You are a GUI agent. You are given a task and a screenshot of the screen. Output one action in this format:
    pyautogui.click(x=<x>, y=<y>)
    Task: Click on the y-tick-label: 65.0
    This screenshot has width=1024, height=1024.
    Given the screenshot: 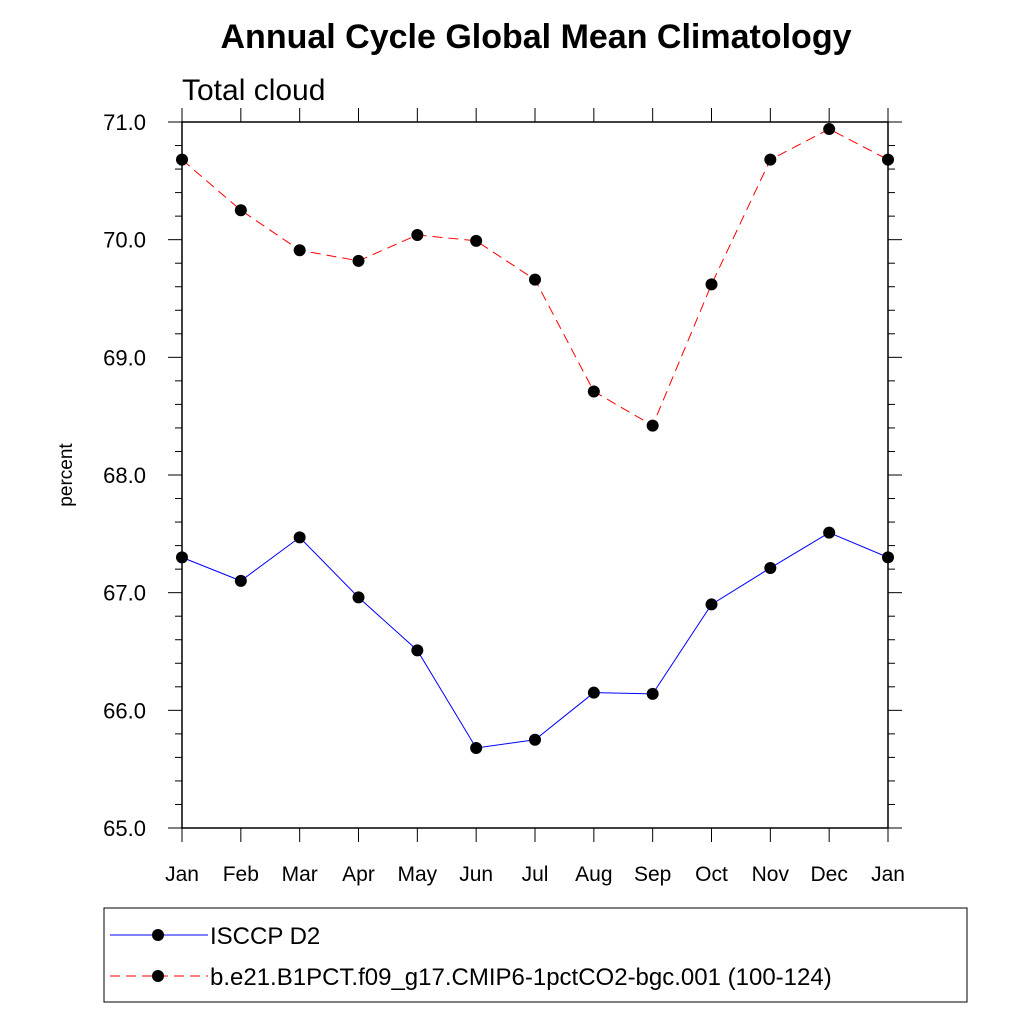 What is the action you would take?
    pyautogui.click(x=124, y=828)
    